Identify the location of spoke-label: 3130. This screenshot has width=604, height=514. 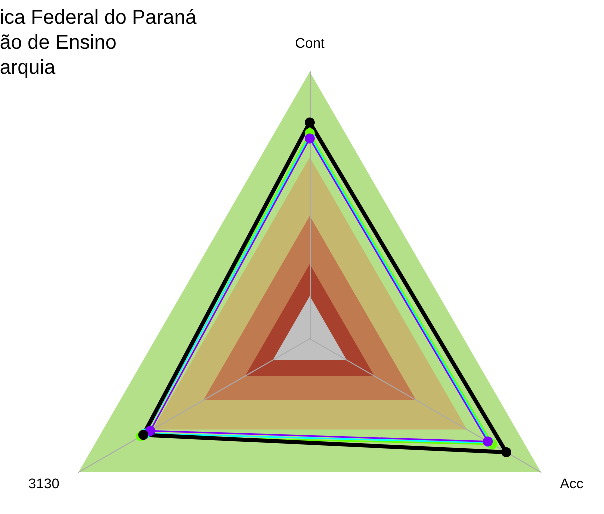
(44, 484).